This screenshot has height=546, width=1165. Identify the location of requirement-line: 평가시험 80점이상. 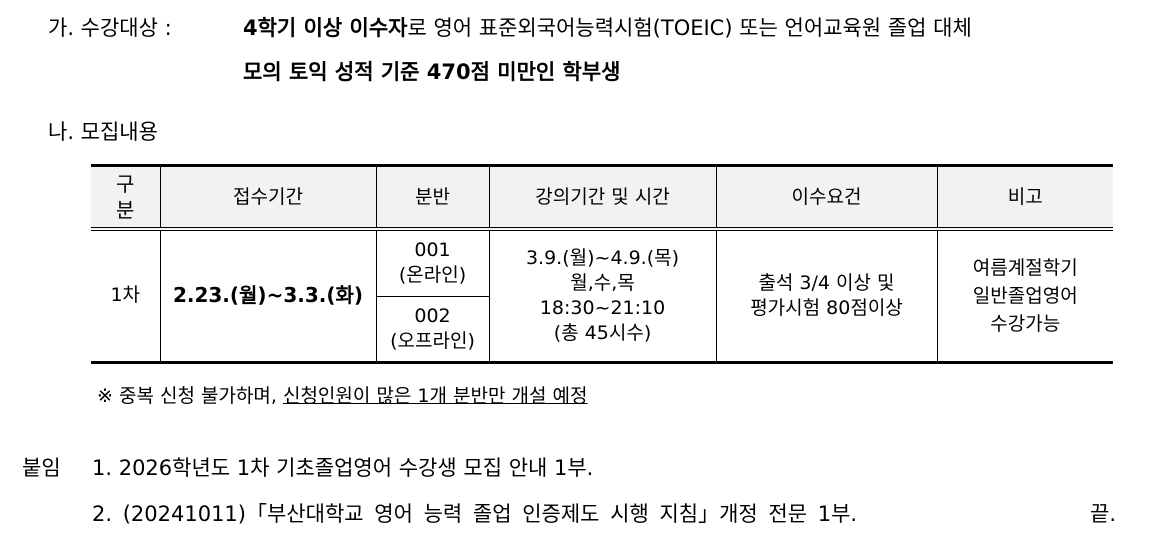
(826, 307).